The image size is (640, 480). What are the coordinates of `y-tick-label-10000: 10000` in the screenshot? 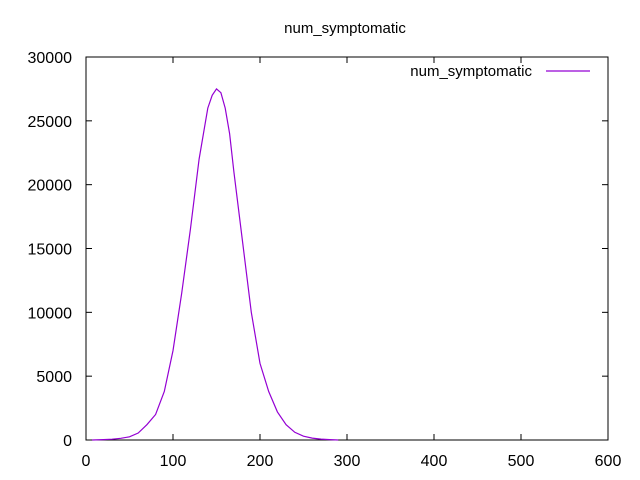 It's located at (50, 313).